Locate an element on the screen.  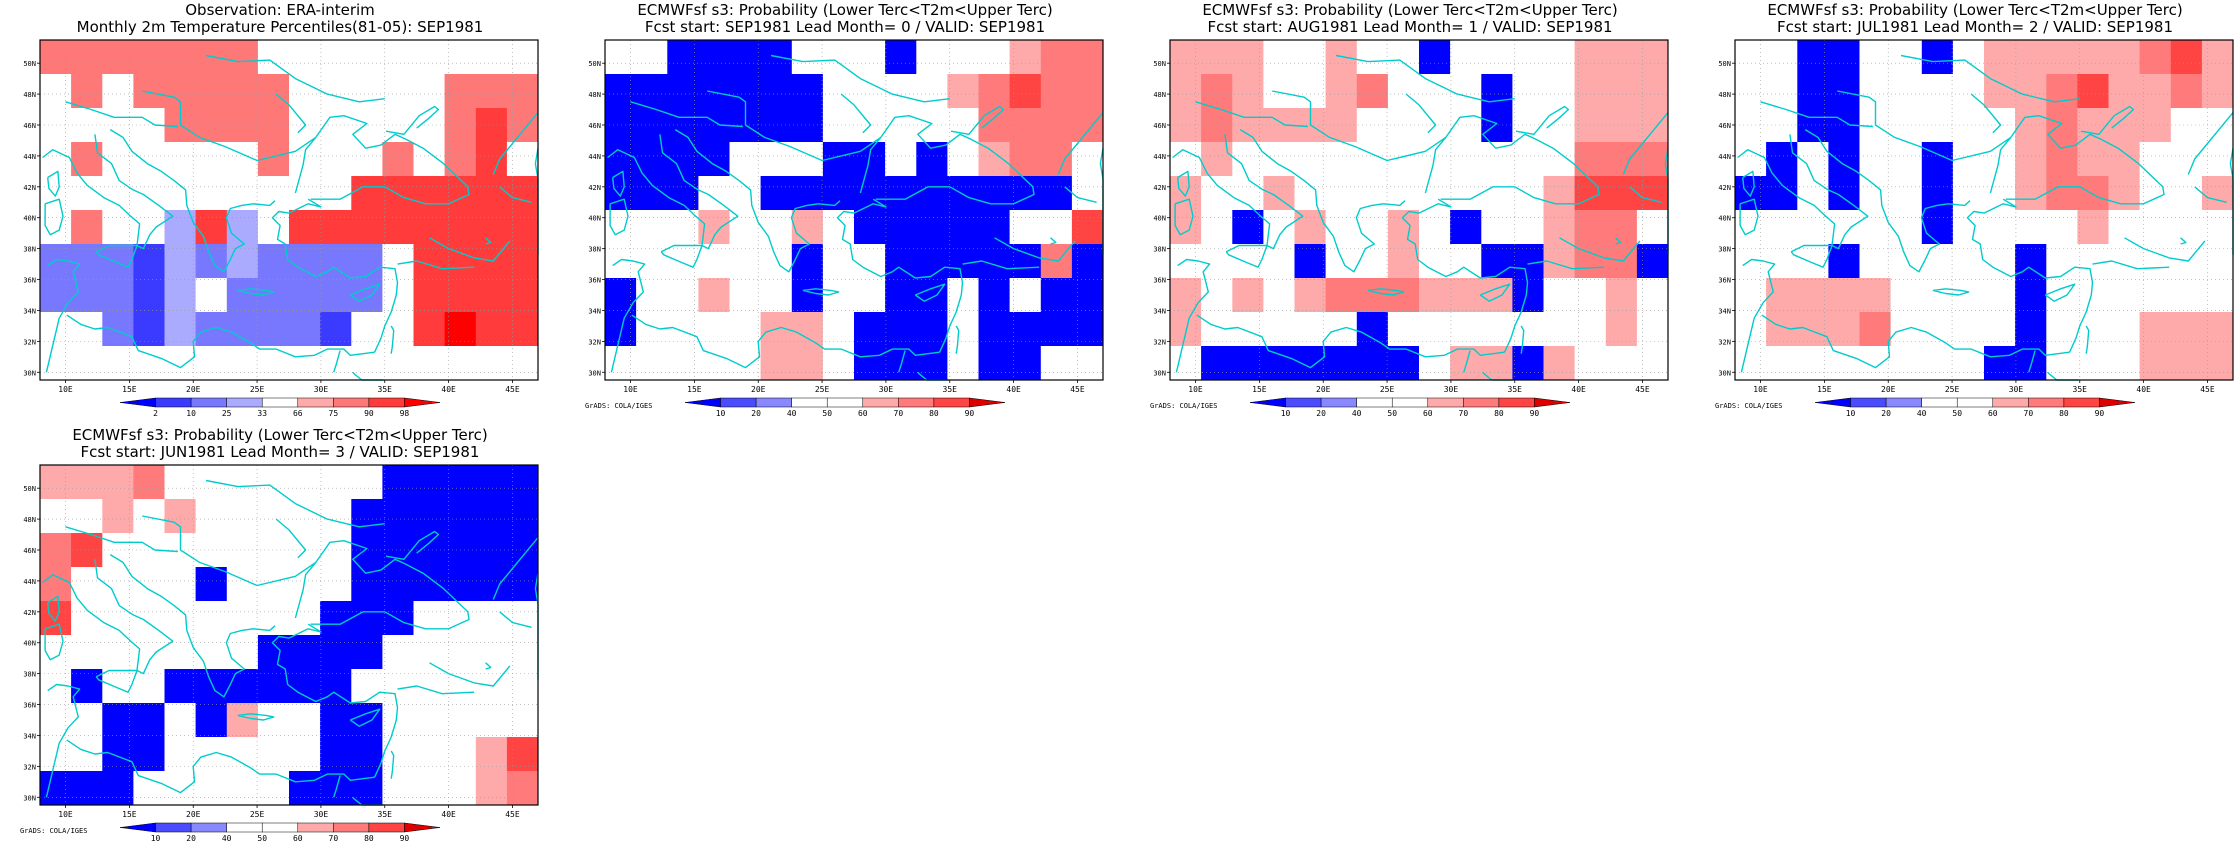
lon-tick-label: 20E is located at coordinates (193, 814).